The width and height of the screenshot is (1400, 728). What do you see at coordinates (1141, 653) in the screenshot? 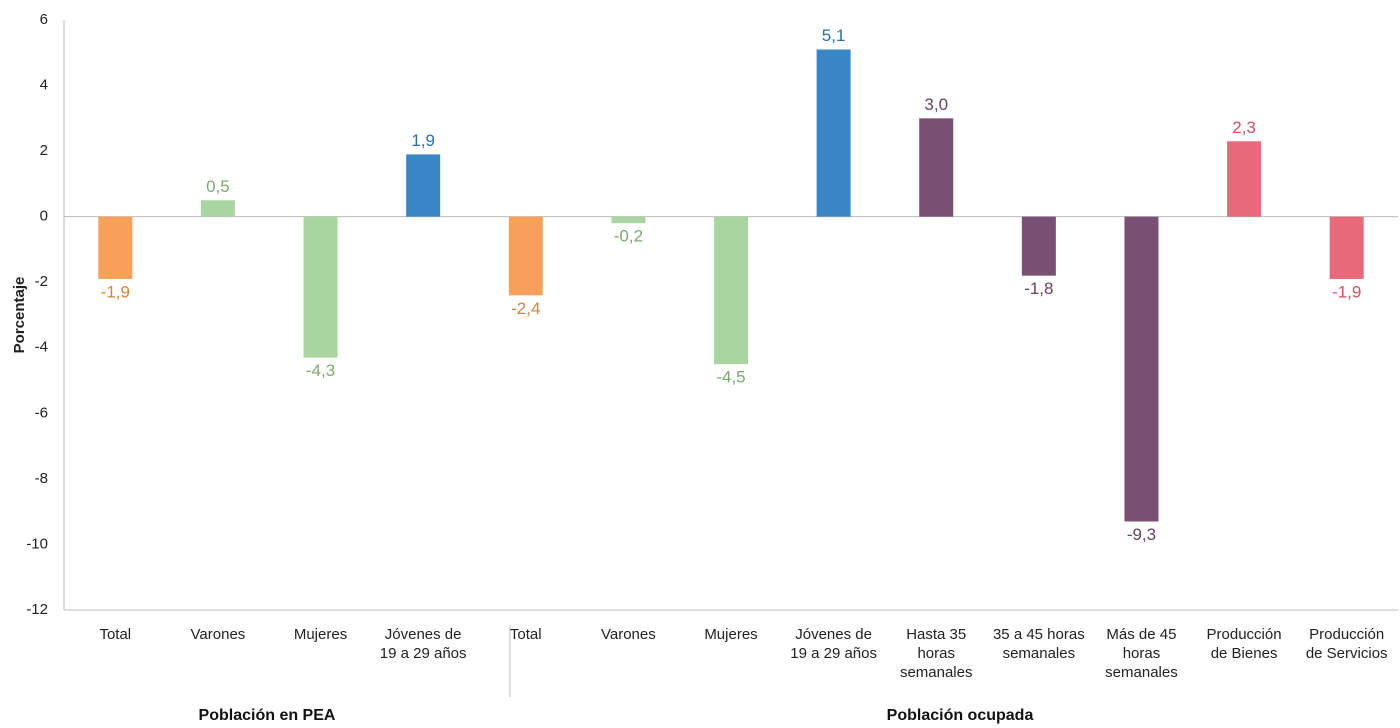
I see `x-tick-label: Más de 45 horas semanales` at bounding box center [1141, 653].